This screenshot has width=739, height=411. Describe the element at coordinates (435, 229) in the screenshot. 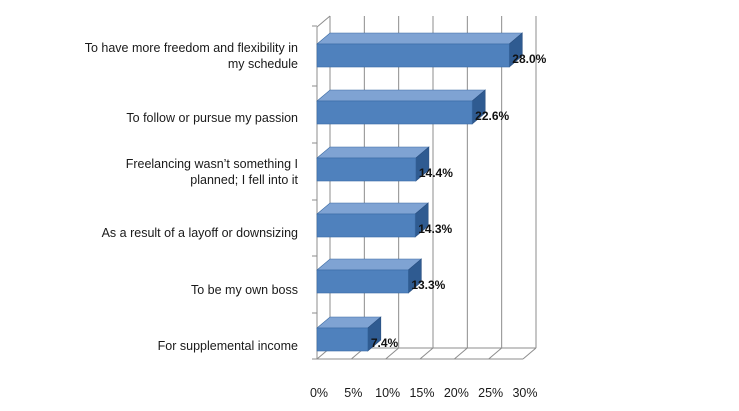

I see `value-label-3: 14.3%` at that location.